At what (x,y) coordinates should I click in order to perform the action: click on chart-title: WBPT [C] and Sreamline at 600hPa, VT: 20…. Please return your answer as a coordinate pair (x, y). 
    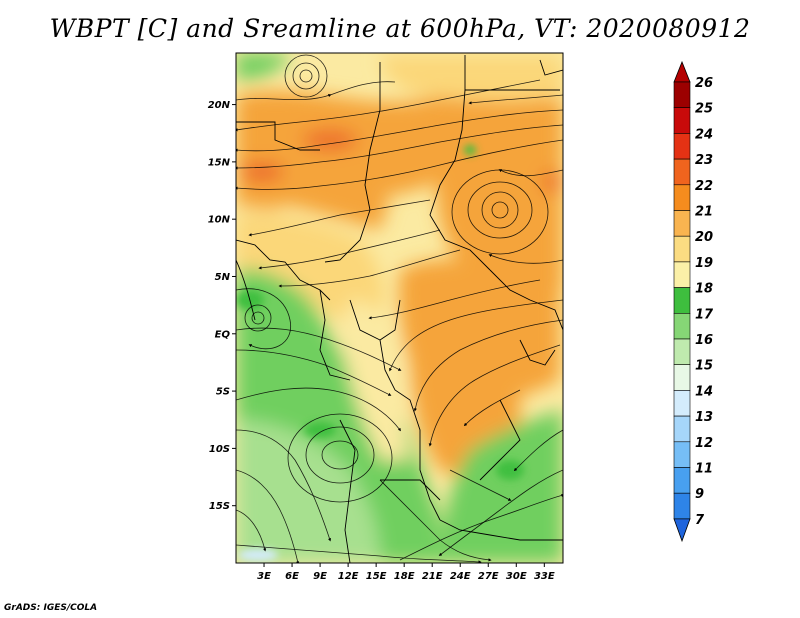
    Looking at the image, I should click on (400, 28).